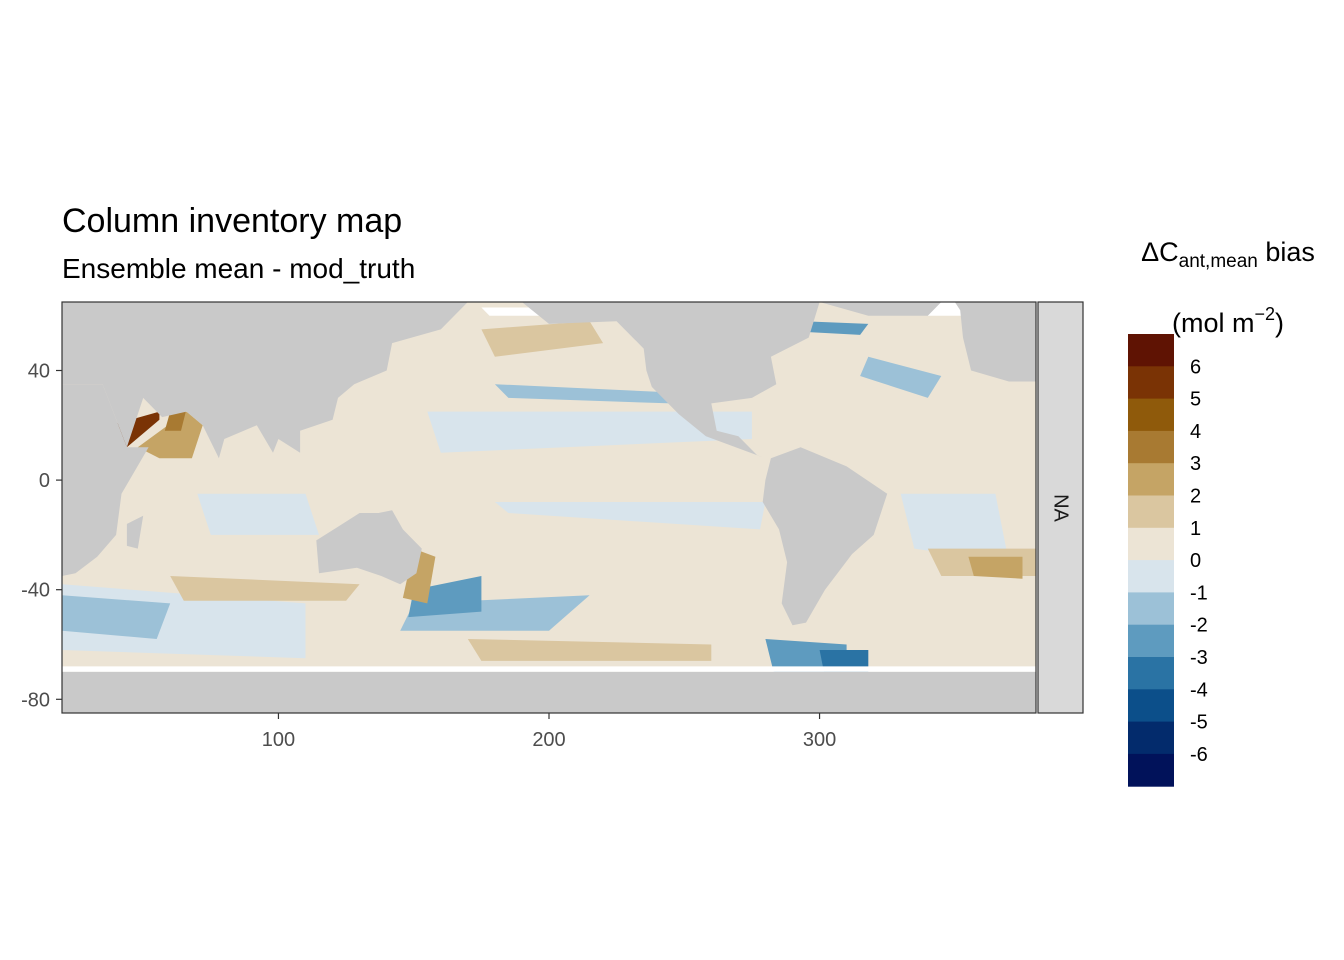  What do you see at coordinates (1195, 529) in the screenshot?
I see `legend-label: 1` at bounding box center [1195, 529].